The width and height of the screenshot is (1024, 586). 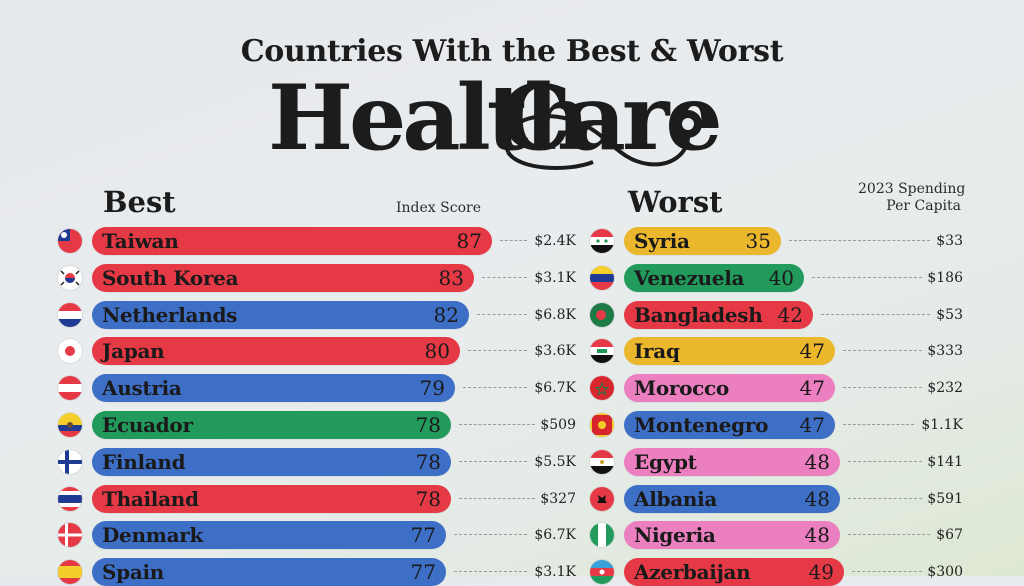 I want to click on ecuador-flag-icon, so click(x=70, y=425).